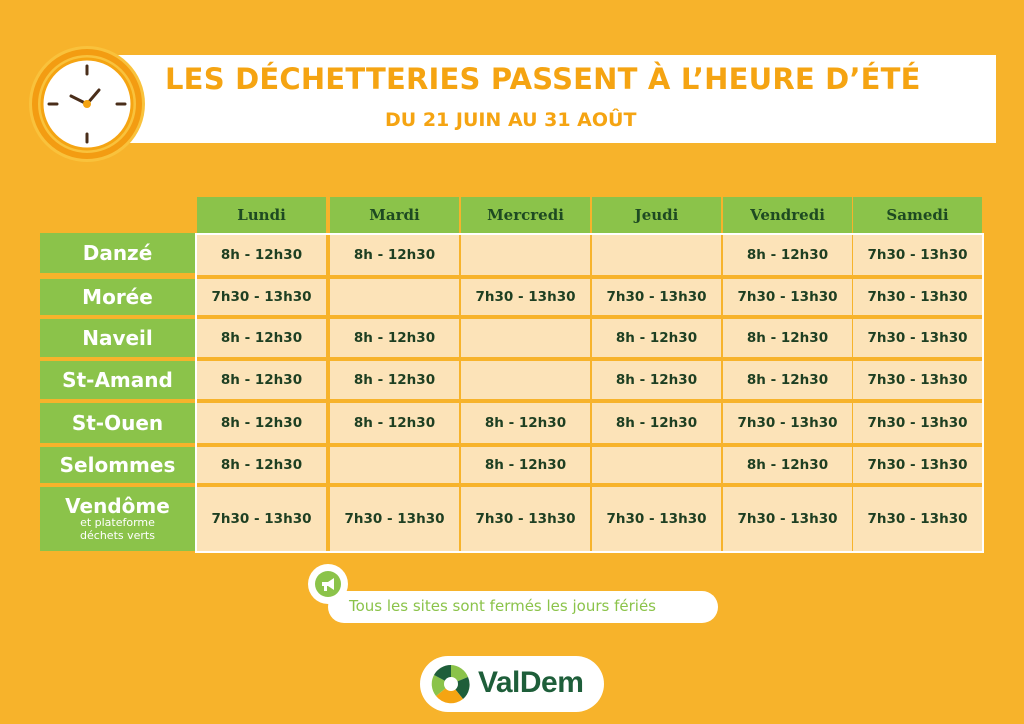 This screenshot has width=1024, height=724. What do you see at coordinates (87, 104) in the screenshot?
I see `clock-icon` at bounding box center [87, 104].